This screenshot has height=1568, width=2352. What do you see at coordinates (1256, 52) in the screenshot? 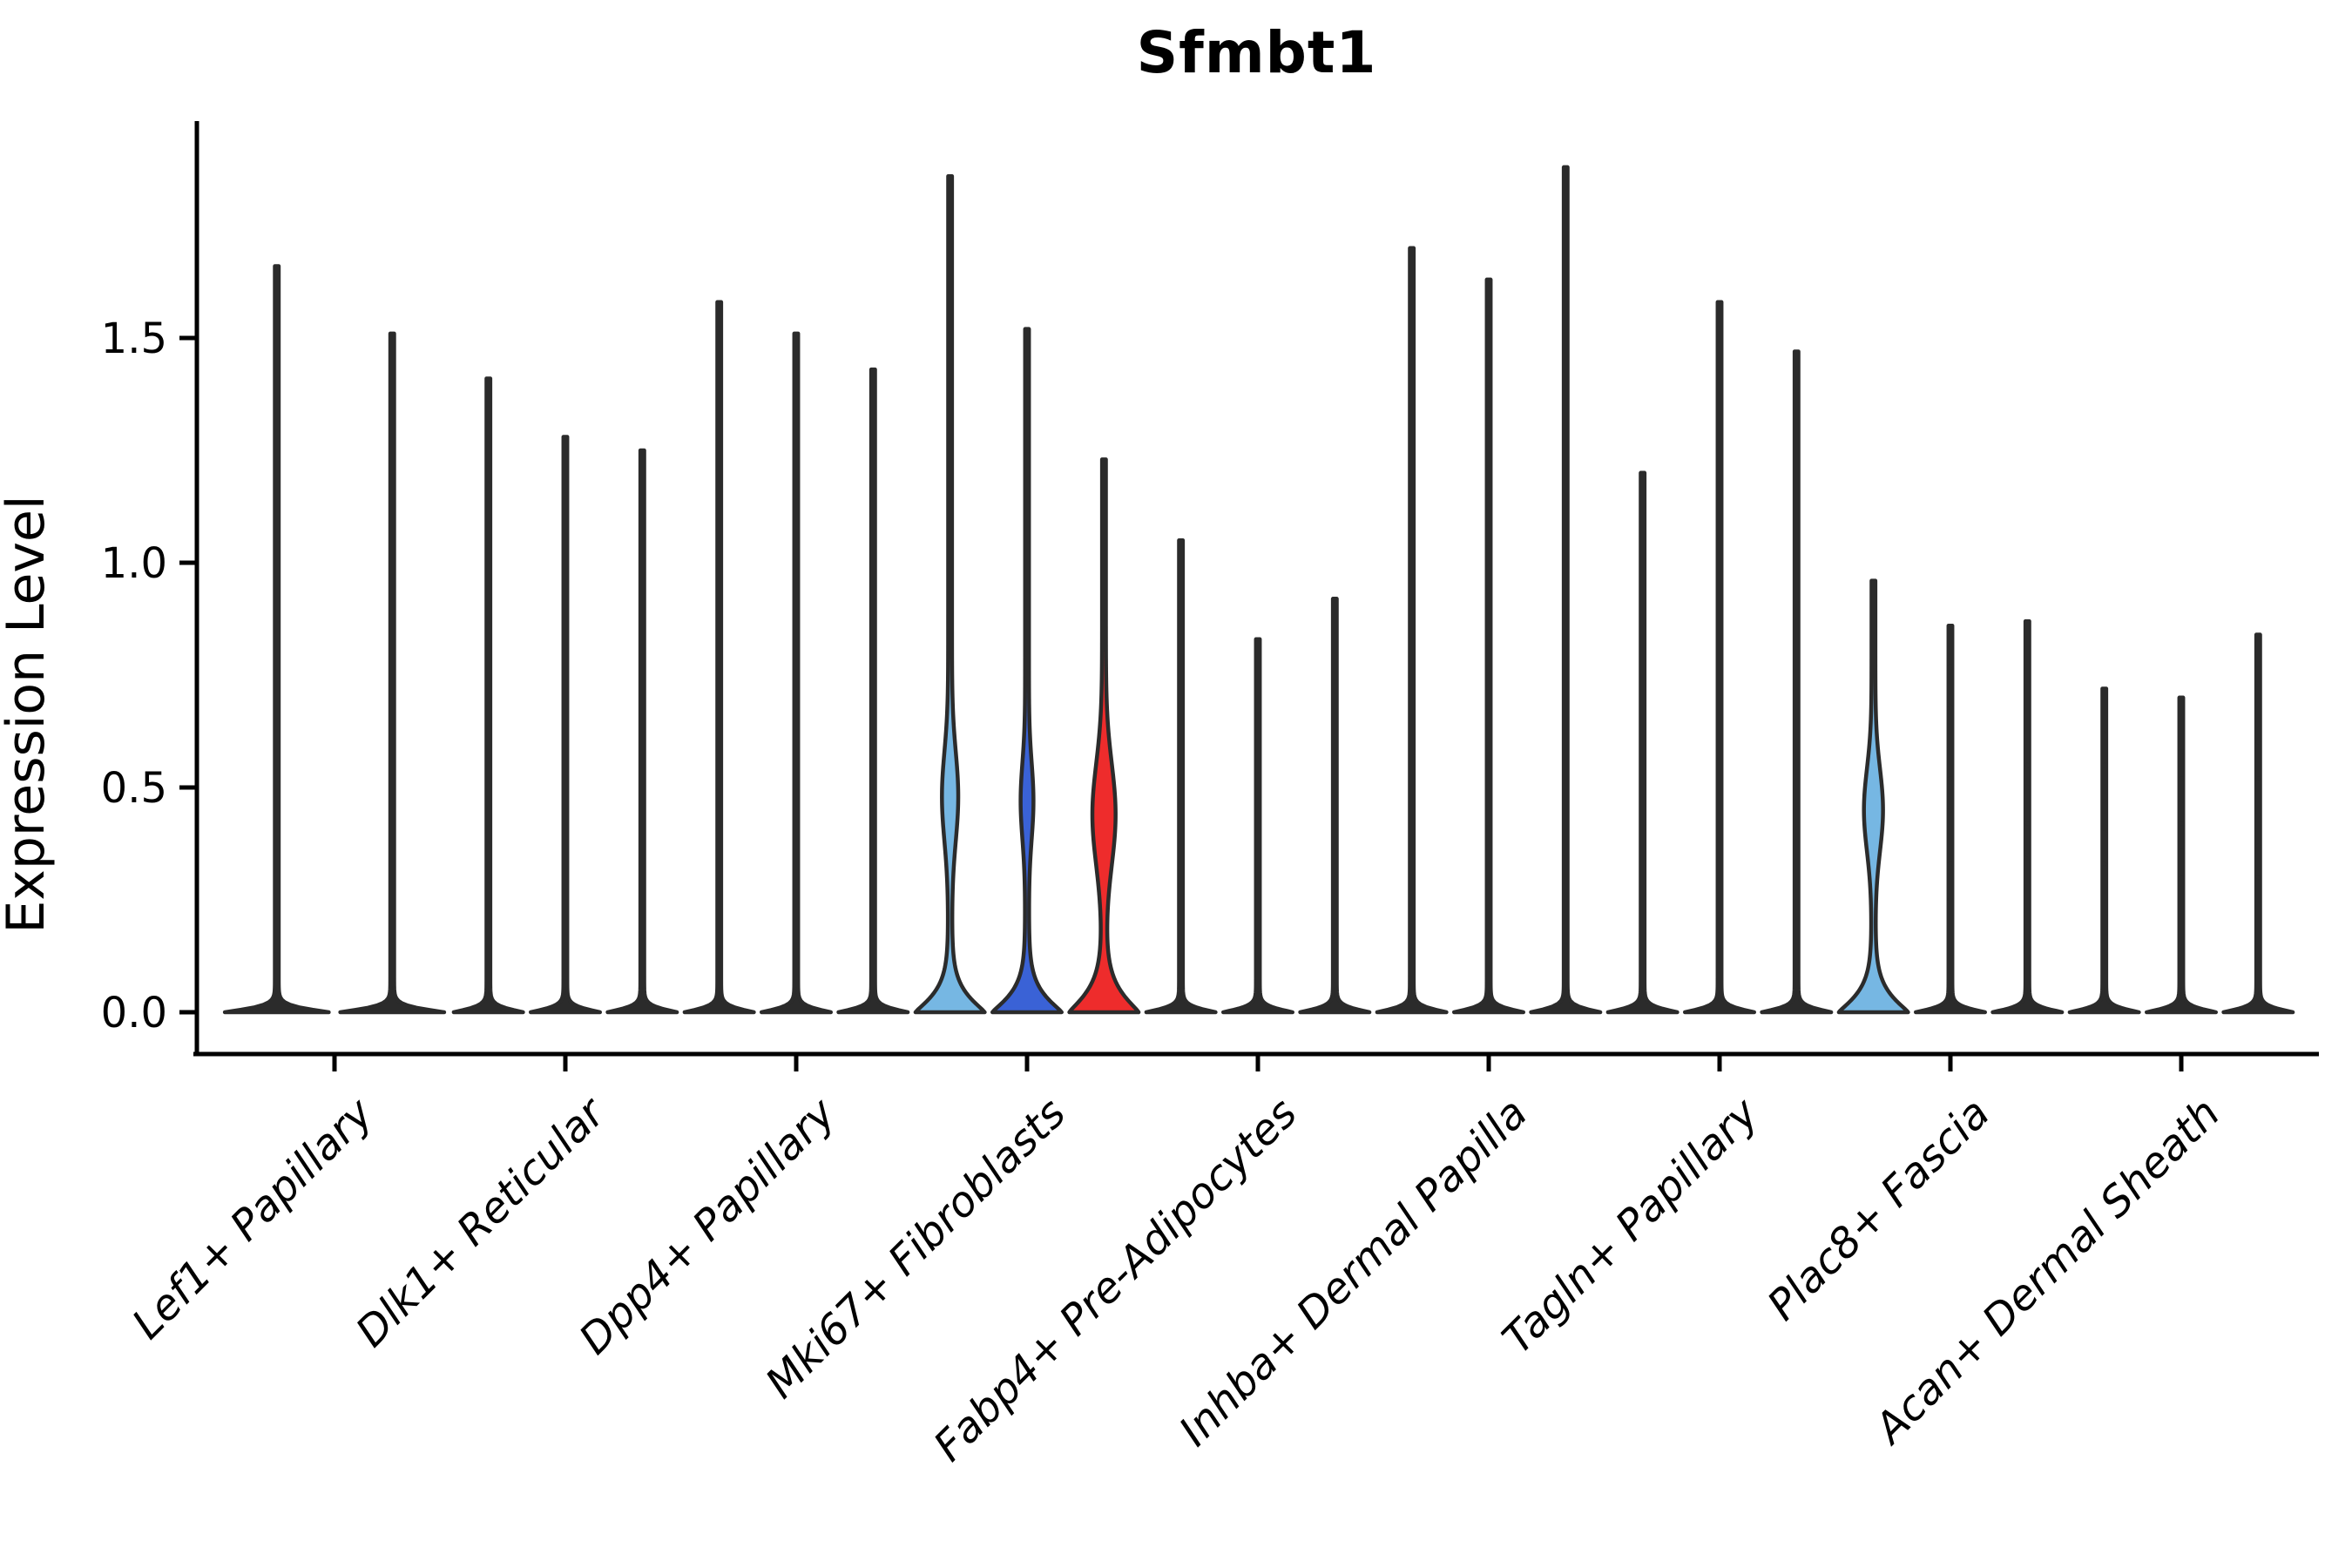
I see `page-title: Sfmbt1` at bounding box center [1256, 52].